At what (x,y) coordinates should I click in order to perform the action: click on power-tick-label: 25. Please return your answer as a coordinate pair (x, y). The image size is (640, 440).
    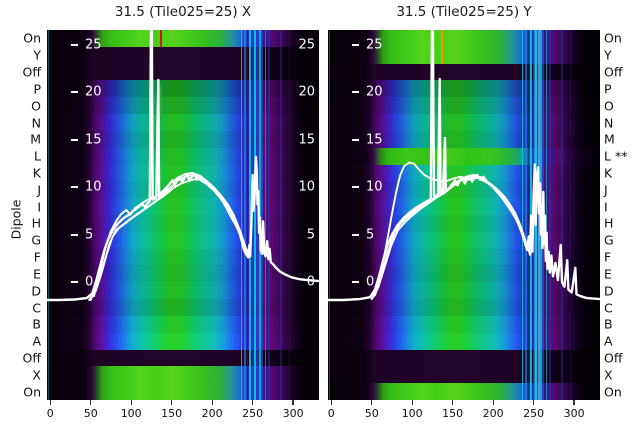
    Looking at the image, I should click on (93, 45).